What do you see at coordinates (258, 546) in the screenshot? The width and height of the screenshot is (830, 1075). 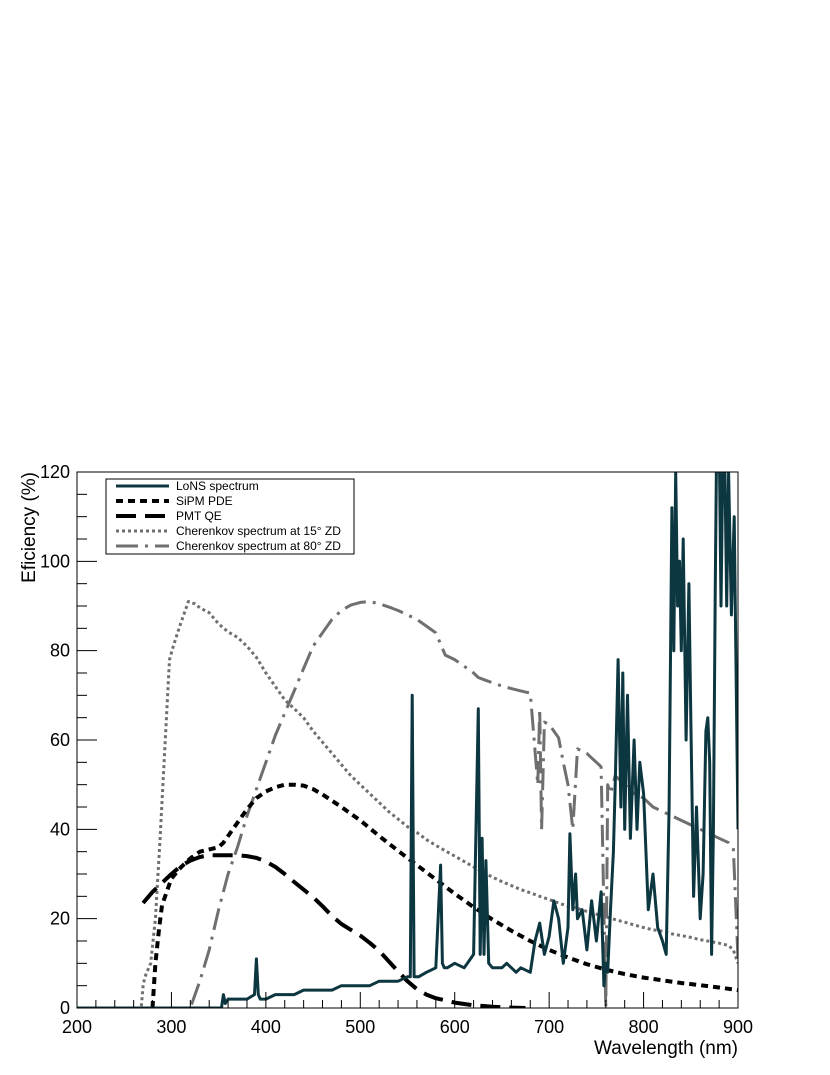 I see `legend-label-cher80: Cherenkov spectrum at 80° ZD` at bounding box center [258, 546].